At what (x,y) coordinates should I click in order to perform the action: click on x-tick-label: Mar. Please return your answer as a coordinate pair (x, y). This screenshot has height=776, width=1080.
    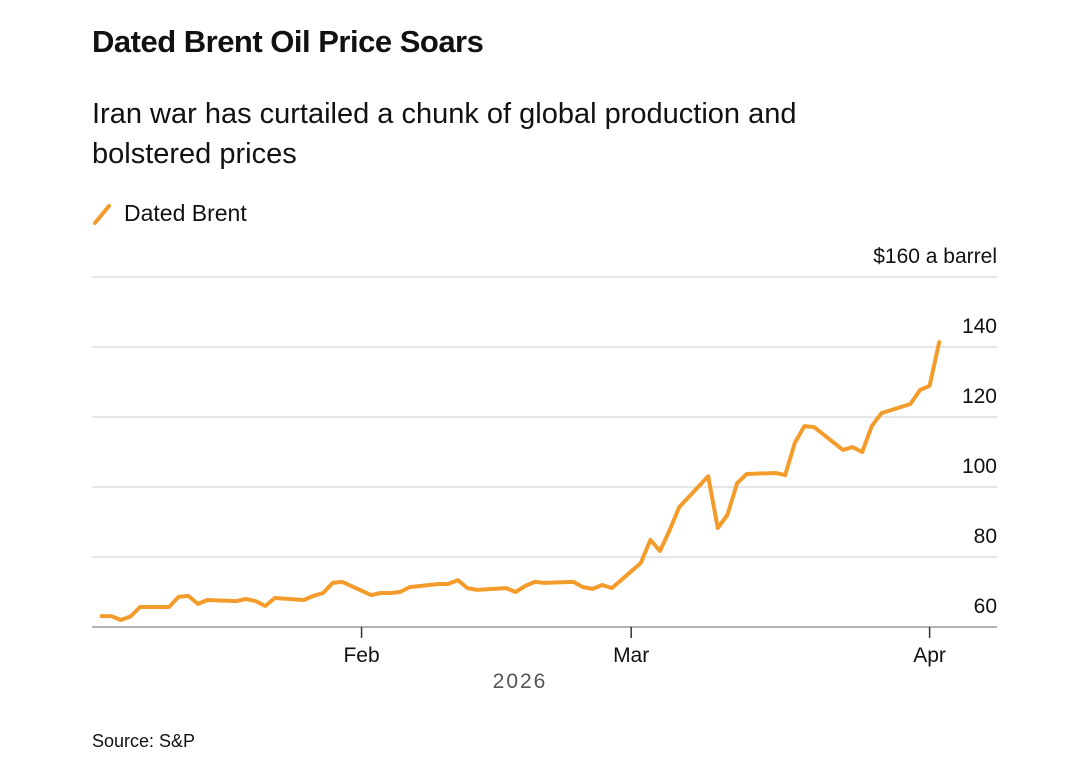
    Looking at the image, I should click on (631, 655).